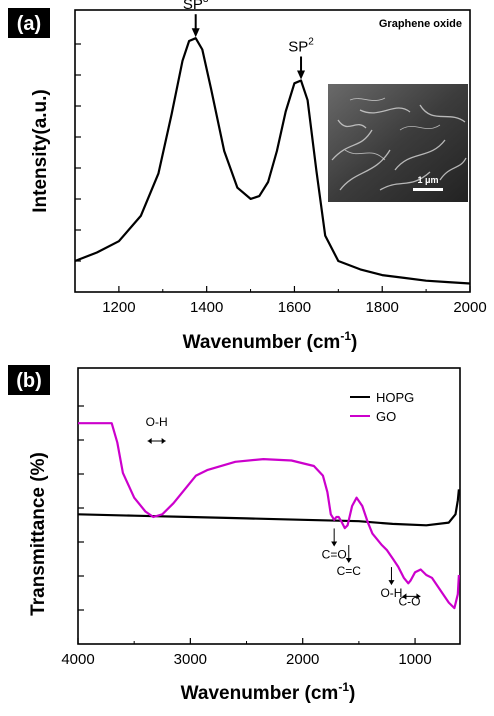 The height and width of the screenshot is (716, 494). Describe the element at coordinates (294, 307) in the screenshot. I see `x-tick-label: 1600` at that location.